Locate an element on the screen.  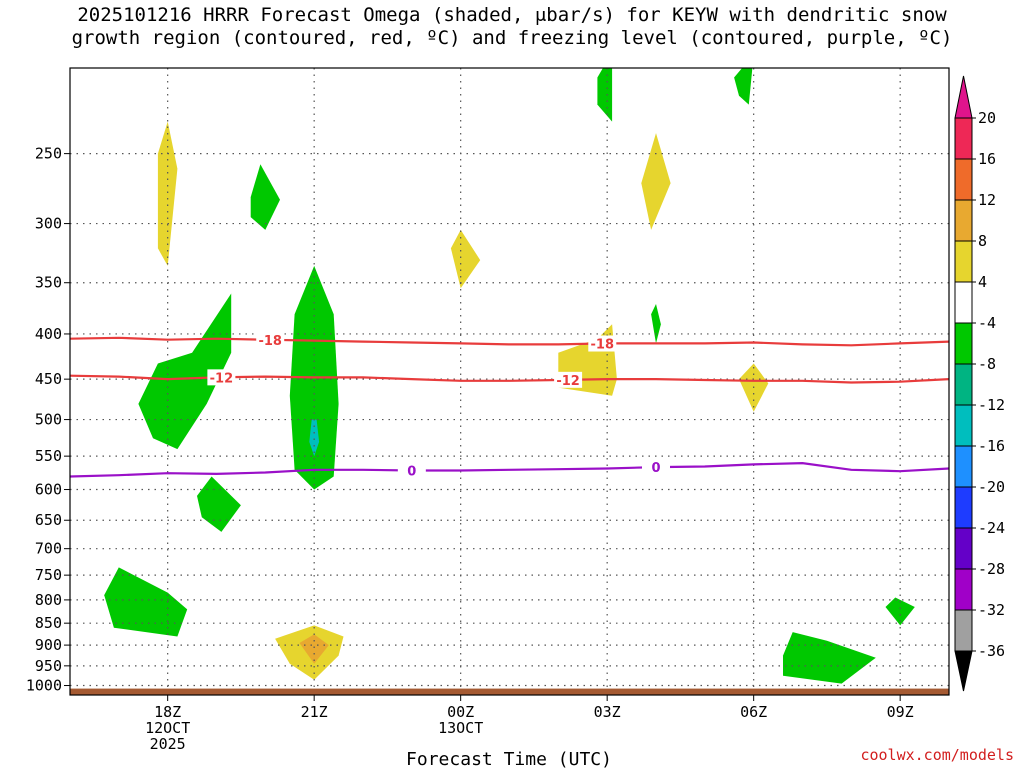
contour-label-0-0: -18 is located at coordinates (270, 341).